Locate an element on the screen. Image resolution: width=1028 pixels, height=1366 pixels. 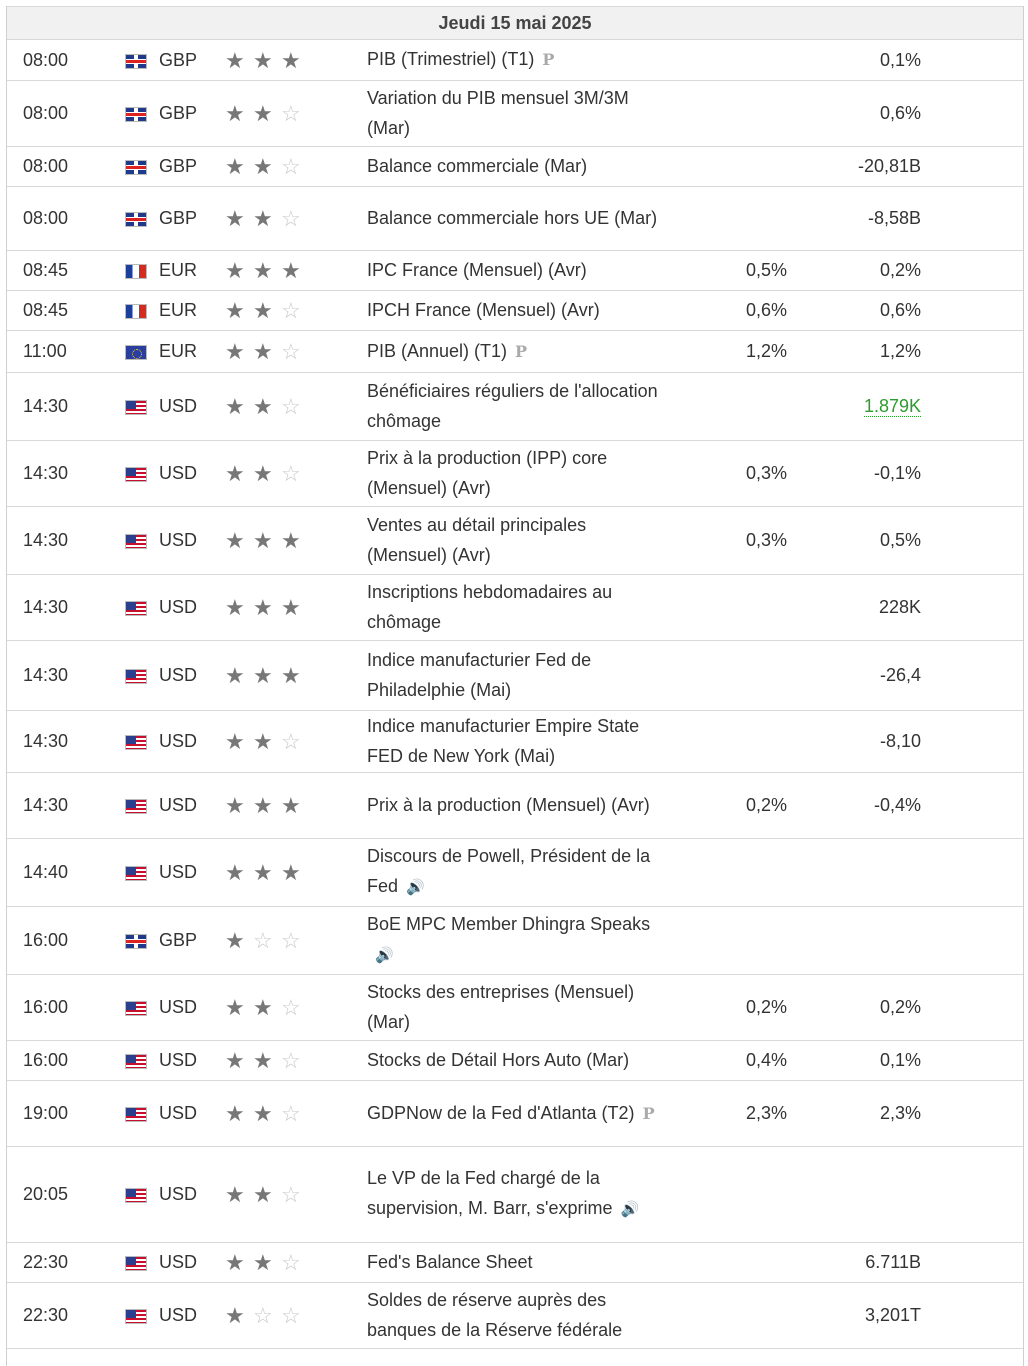
event-row: 11:00 EUR ★ ★ ☆ PIB (Annuel) (T1) P 1,2% 1,2% is located at coordinates (515, 351).